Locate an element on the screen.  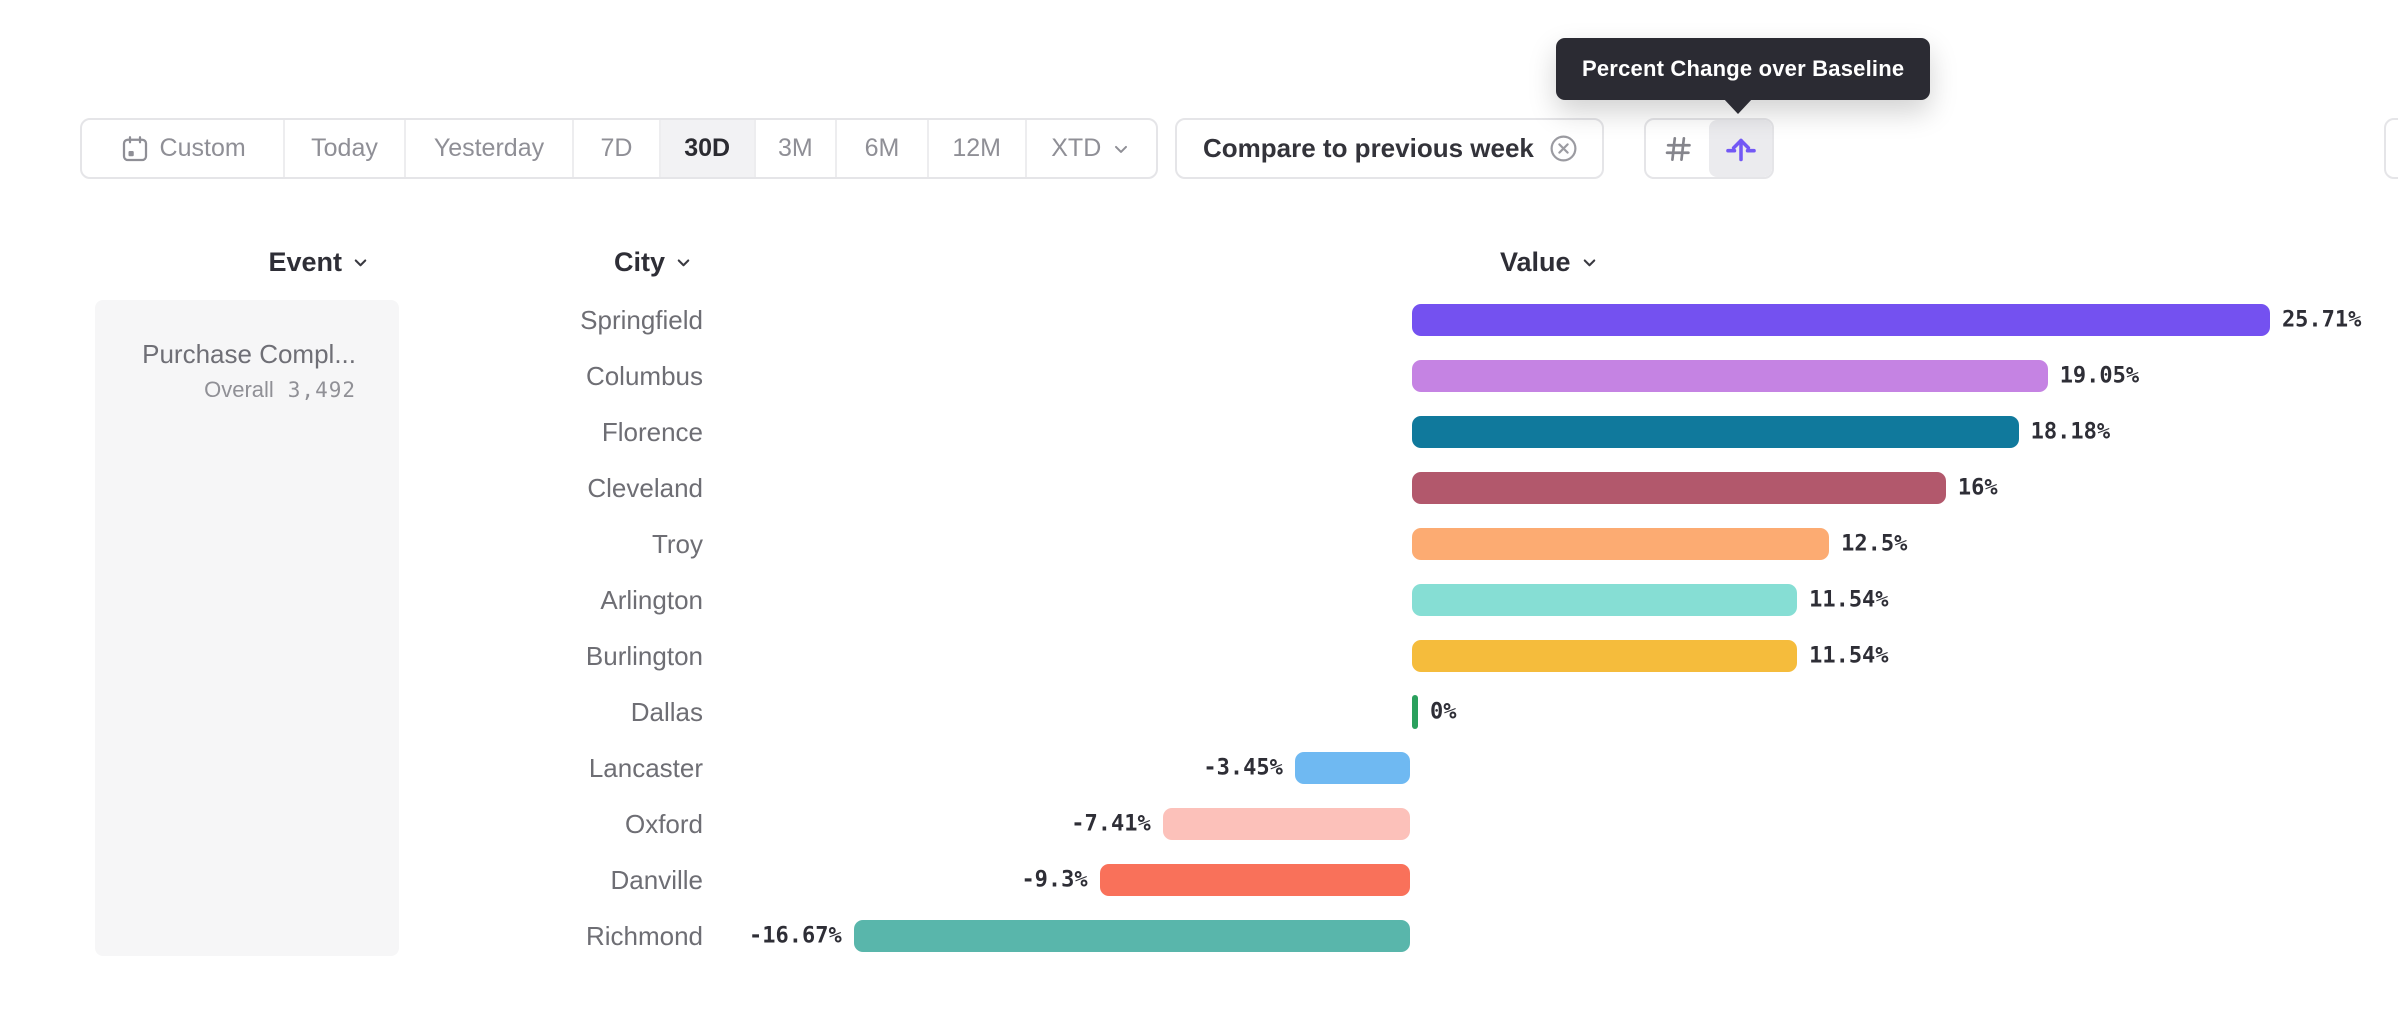
column-header-label: Event is located at coordinates (305, 261).